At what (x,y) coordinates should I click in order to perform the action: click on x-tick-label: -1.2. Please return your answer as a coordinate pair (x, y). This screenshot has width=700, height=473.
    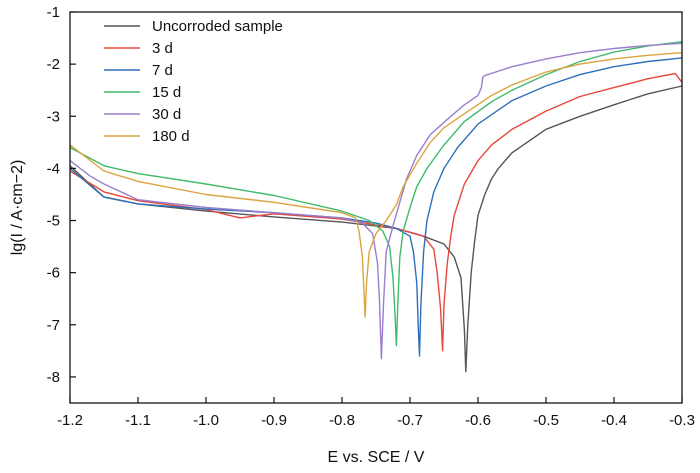
    Looking at the image, I should click on (70, 420).